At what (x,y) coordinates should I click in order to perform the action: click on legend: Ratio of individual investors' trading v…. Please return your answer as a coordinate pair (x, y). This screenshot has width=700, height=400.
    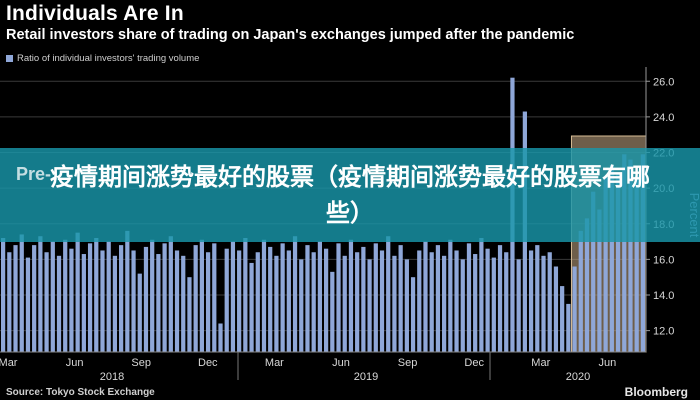
    Looking at the image, I should click on (102, 58).